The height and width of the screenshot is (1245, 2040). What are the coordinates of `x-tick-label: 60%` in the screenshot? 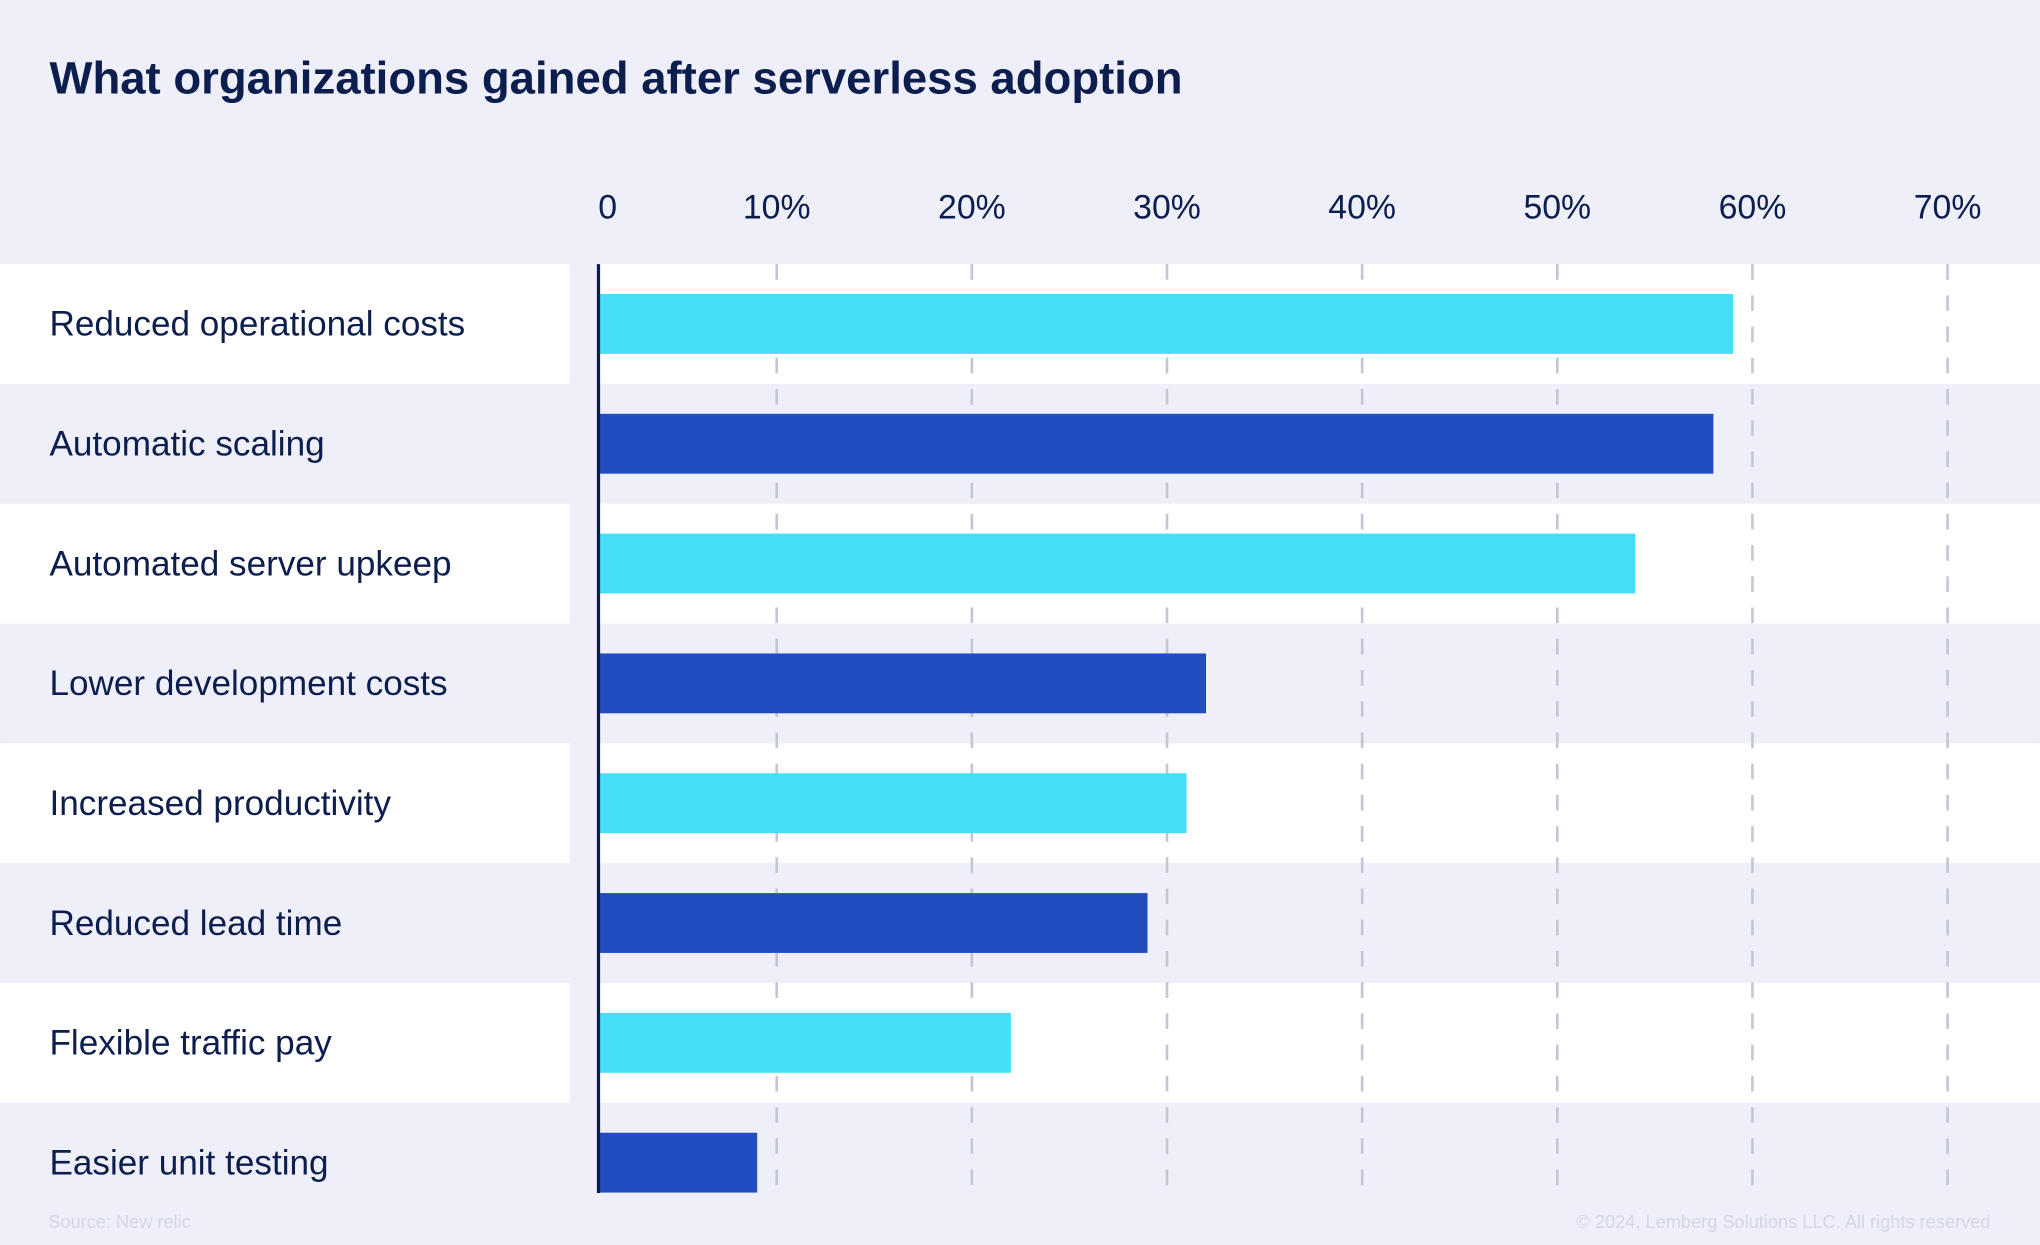 It's located at (1753, 208).